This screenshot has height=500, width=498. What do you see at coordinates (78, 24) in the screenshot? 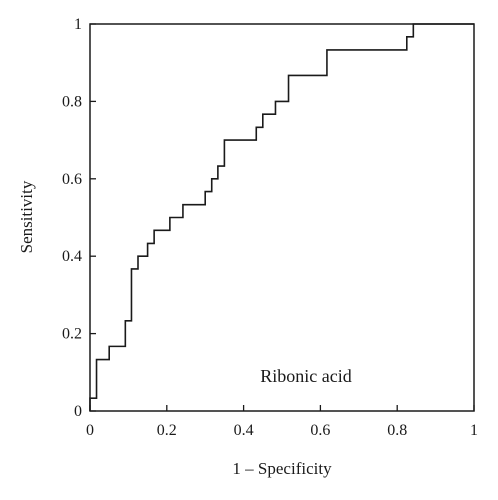
I see `y-tick-label: 1` at bounding box center [78, 24].